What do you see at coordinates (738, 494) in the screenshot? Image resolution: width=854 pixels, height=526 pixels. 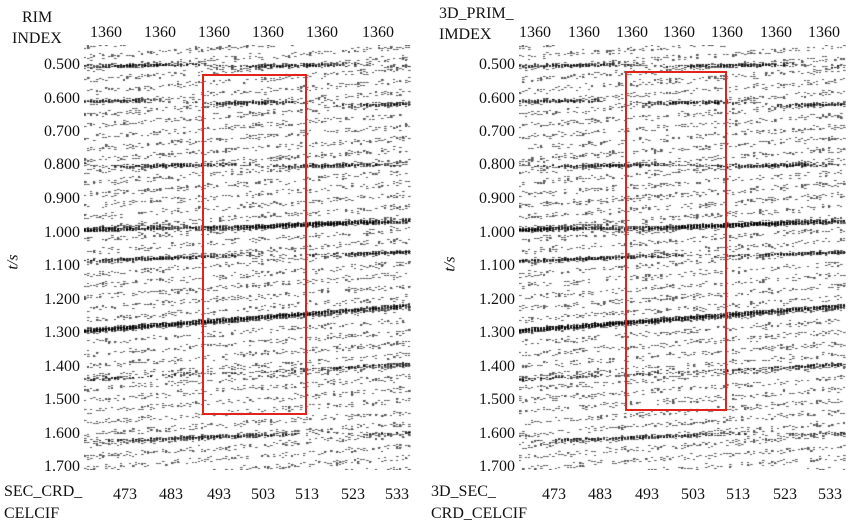 I see `right-bottom-tick: 513` at bounding box center [738, 494].